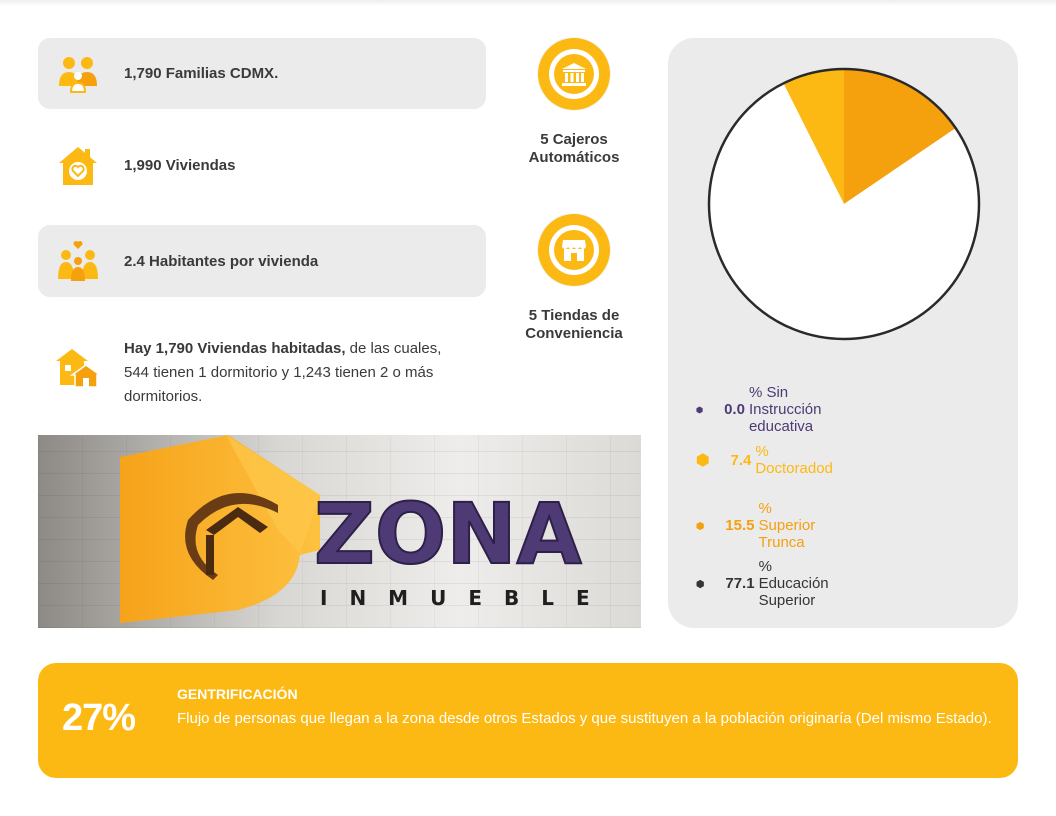  Describe the element at coordinates (785, 409) in the screenshot. I see `legend-label: % Sin Instrucción educativa` at that location.